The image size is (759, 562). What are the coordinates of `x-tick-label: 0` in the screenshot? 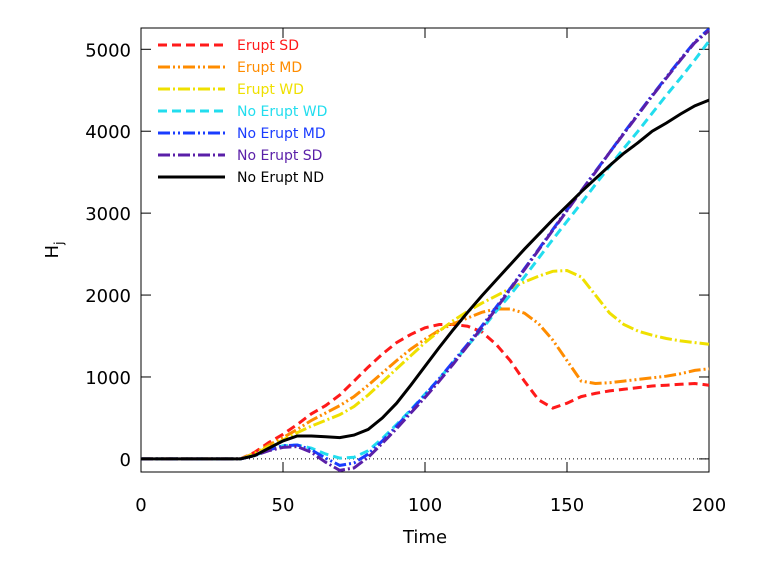 It's located at (140, 505).